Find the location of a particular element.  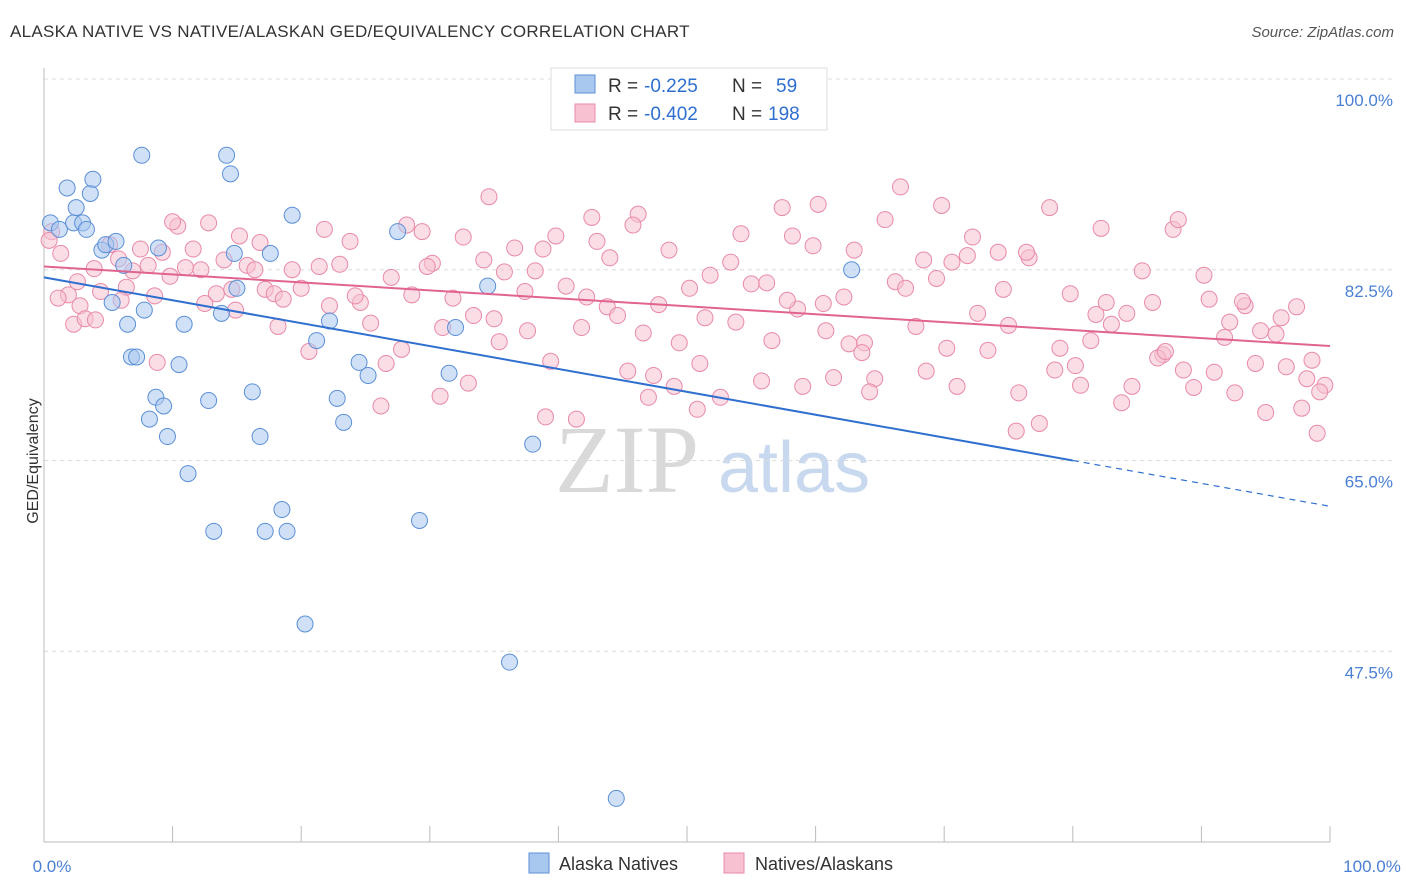

bottom-legend-label-2: Natives/Alaskans is located at coordinates (824, 864).